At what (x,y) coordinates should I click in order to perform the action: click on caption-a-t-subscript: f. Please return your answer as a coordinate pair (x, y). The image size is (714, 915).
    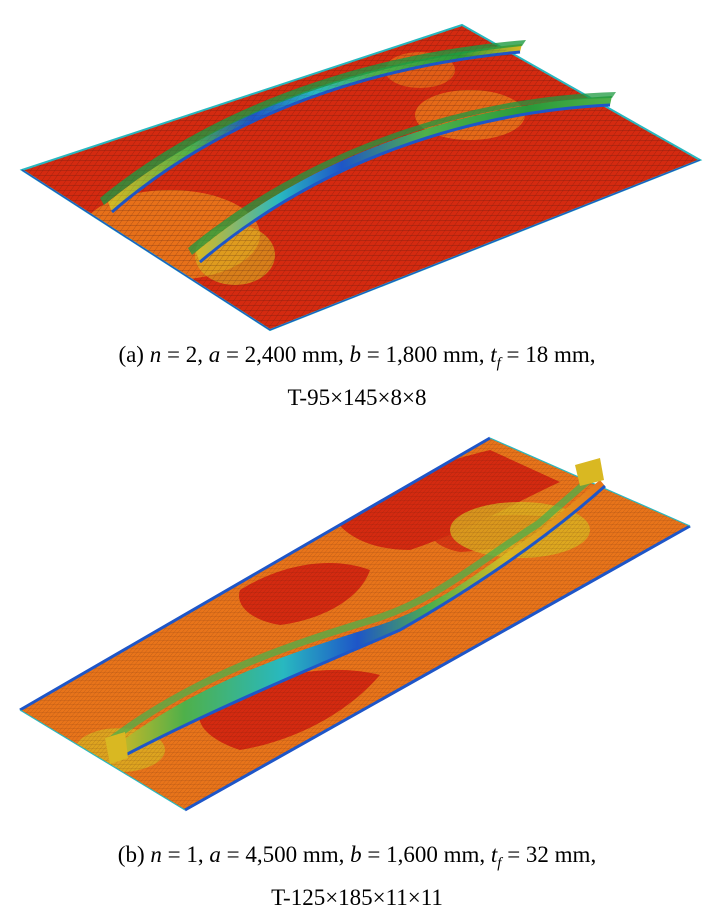
    Looking at the image, I should click on (498, 363).